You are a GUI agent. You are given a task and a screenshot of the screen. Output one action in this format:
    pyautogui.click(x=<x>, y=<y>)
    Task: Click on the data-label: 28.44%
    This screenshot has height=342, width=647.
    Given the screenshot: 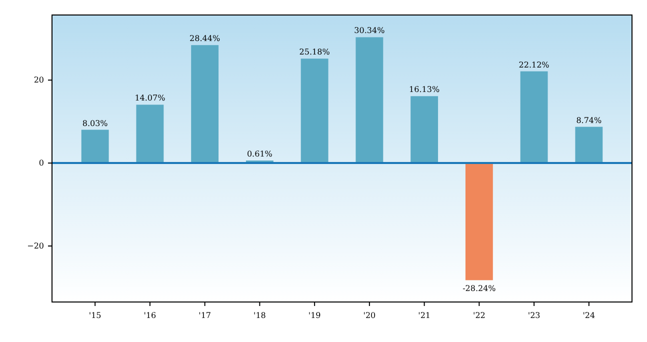 What is the action you would take?
    pyautogui.click(x=205, y=39)
    